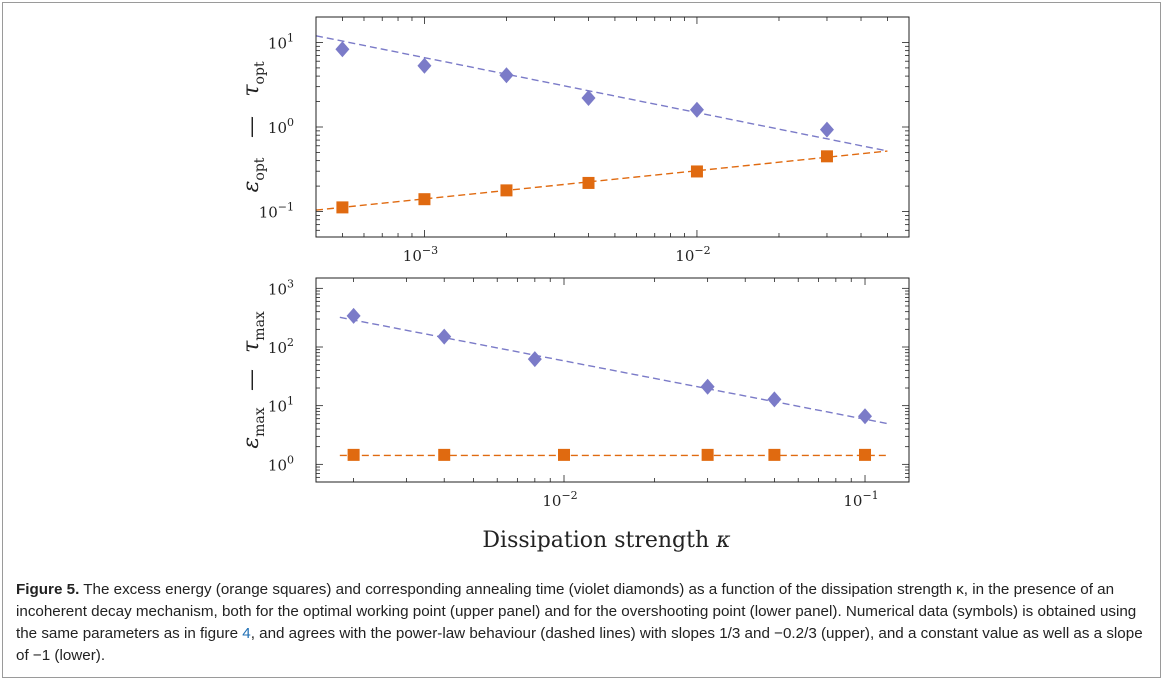  I want to click on upper-x-tick-label: 10⁻³, so click(420, 254).